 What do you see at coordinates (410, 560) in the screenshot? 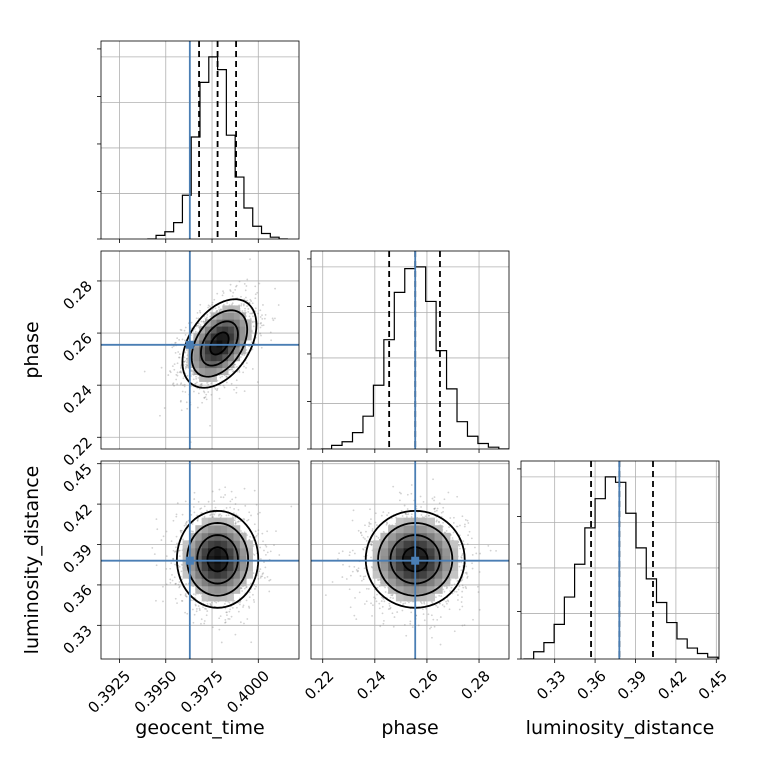
I see `scatter-panel-phase-luminosity_distance` at bounding box center [410, 560].